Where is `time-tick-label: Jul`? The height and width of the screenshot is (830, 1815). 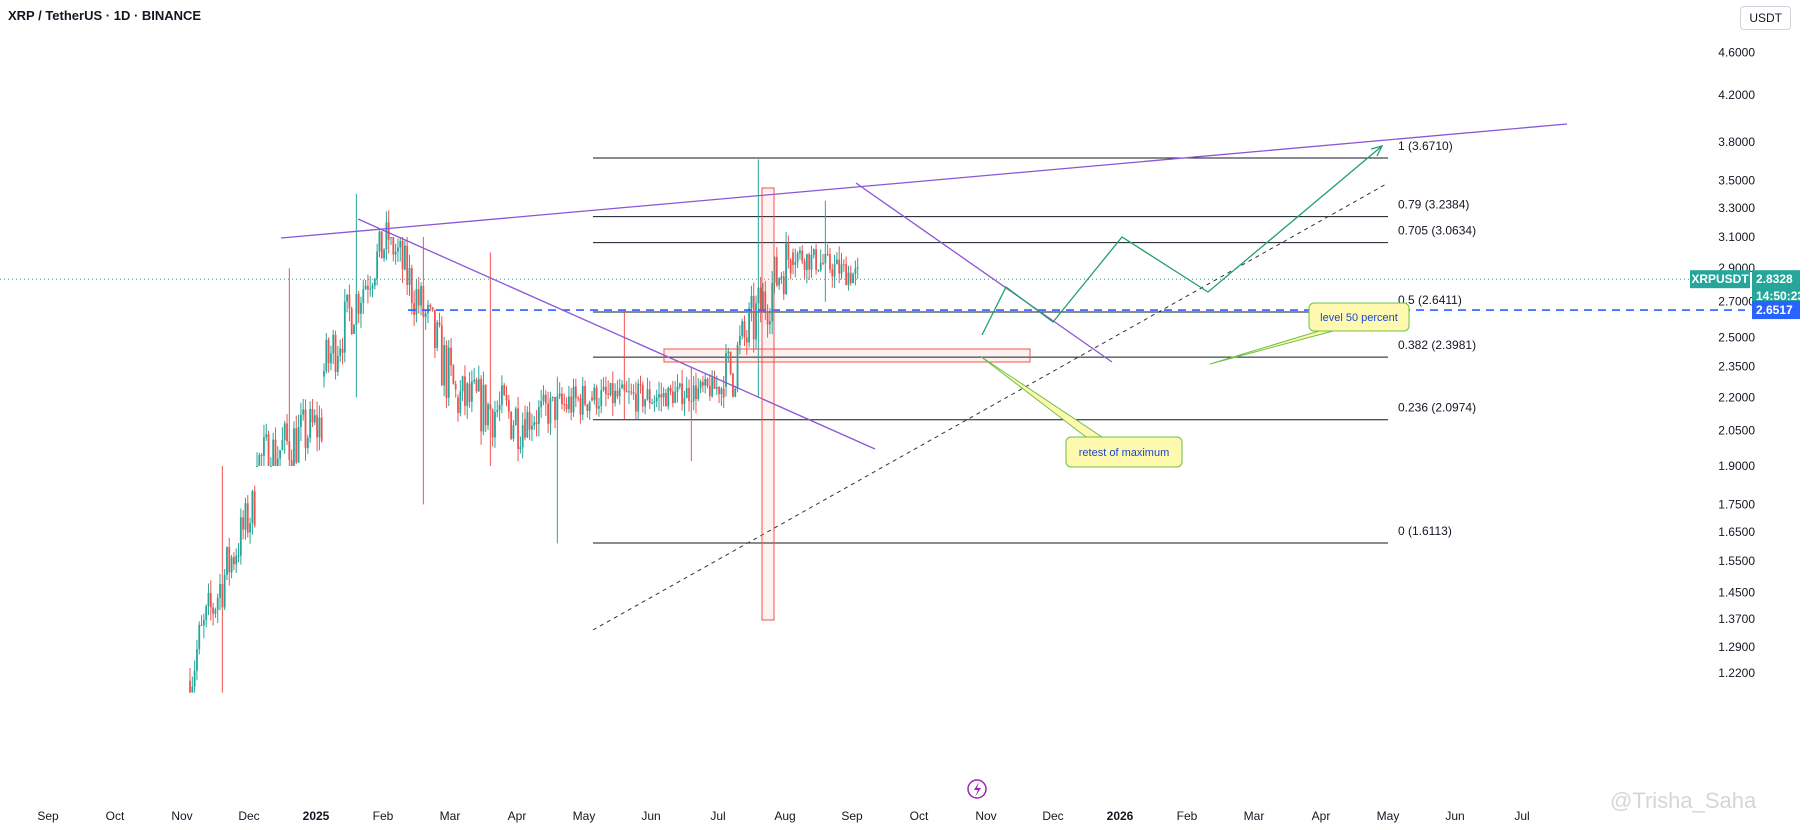 time-tick-label: Jul is located at coordinates (1521, 816).